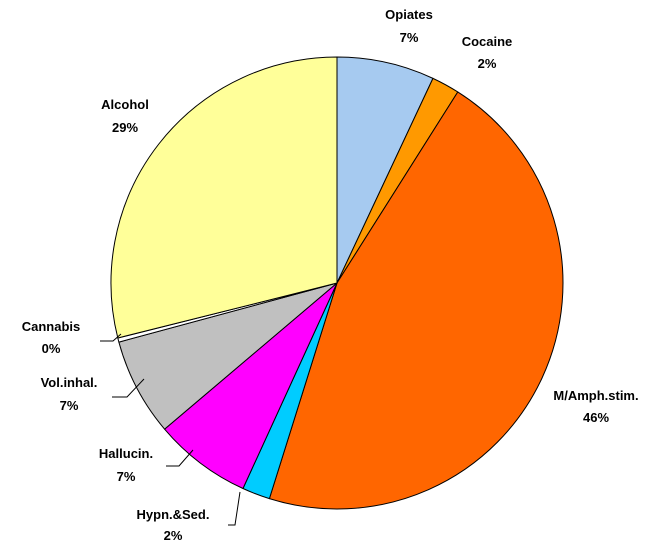 Image resolution: width=656 pixels, height=543 pixels. Describe the element at coordinates (125, 104) in the screenshot. I see `label-alcohol-name: Alcohol` at that location.